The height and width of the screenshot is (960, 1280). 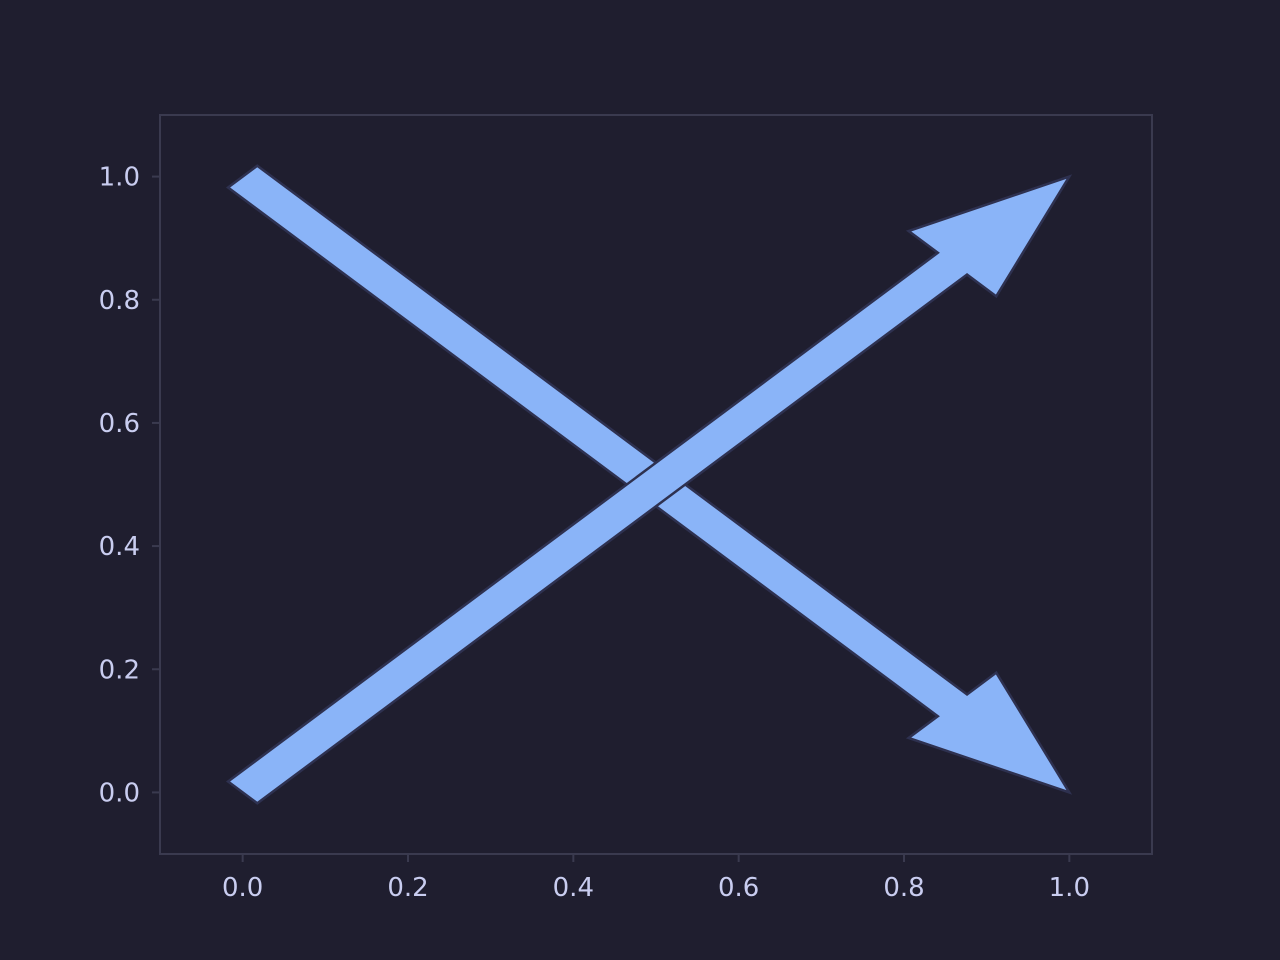 What do you see at coordinates (407, 888) in the screenshot?
I see `x-tick-label: 0.2` at bounding box center [407, 888].